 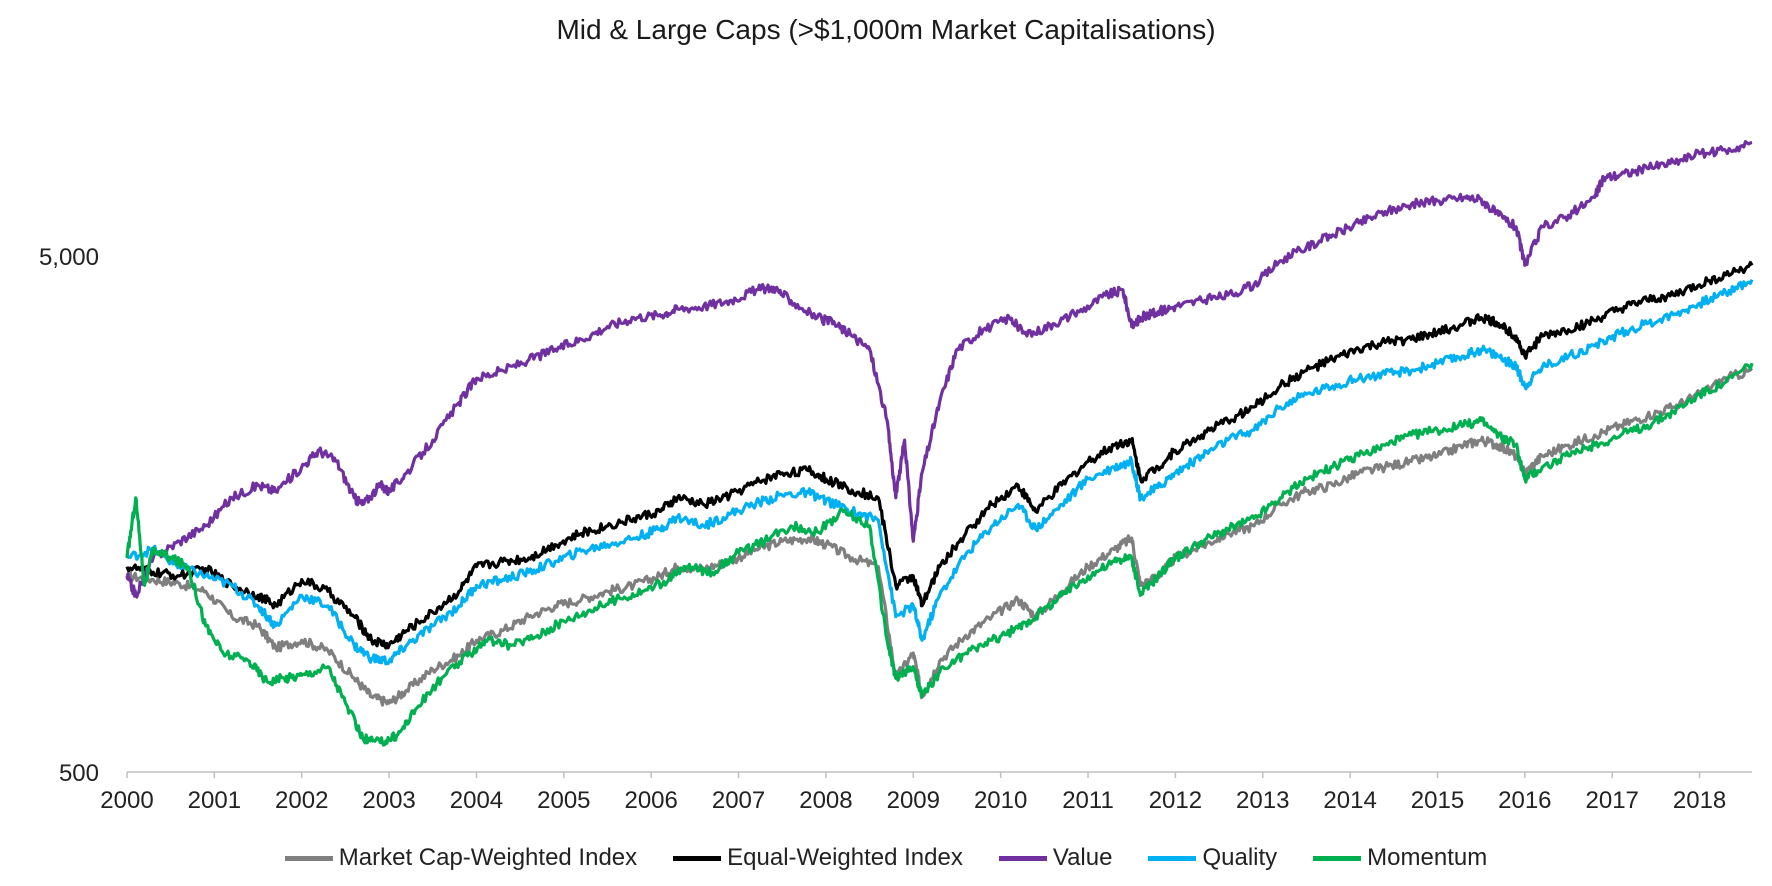 I want to click on x-tick-label: 2016, so click(x=1524, y=800).